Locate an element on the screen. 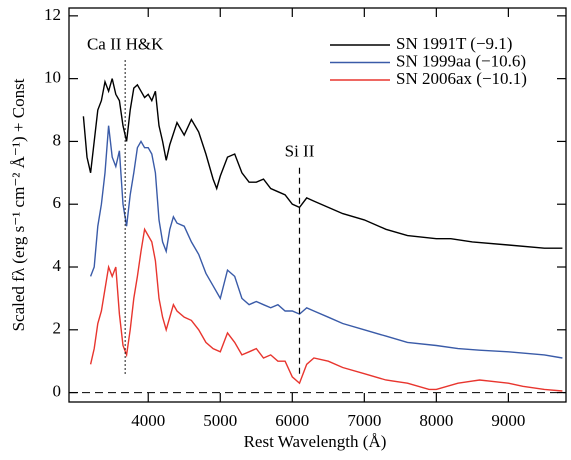  y-tick-label: 4 is located at coordinates (57, 265).